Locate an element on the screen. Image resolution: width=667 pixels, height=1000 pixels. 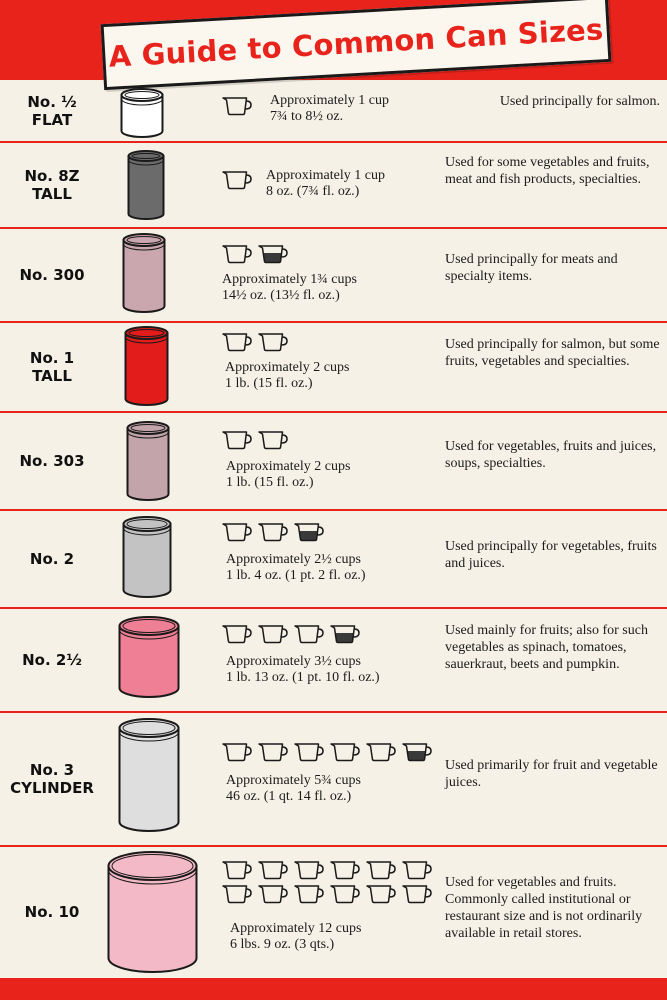
can-size-name: No. 8Z TALL is located at coordinates (52, 185).